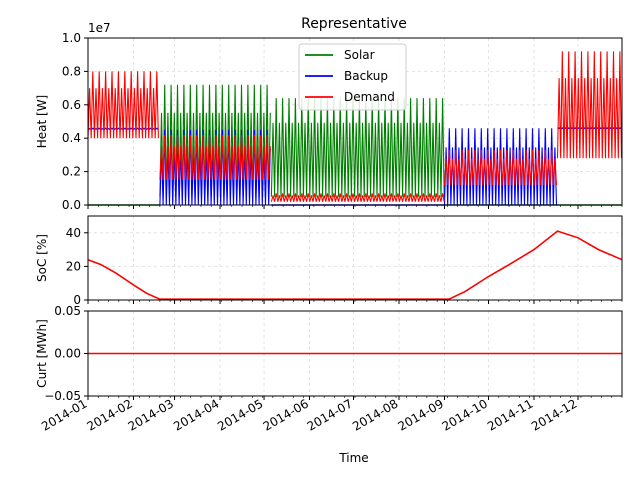 The height and width of the screenshot is (480, 640). What do you see at coordinates (67, 354) in the screenshot?
I see `y-tick-label: 0.00` at bounding box center [67, 354].